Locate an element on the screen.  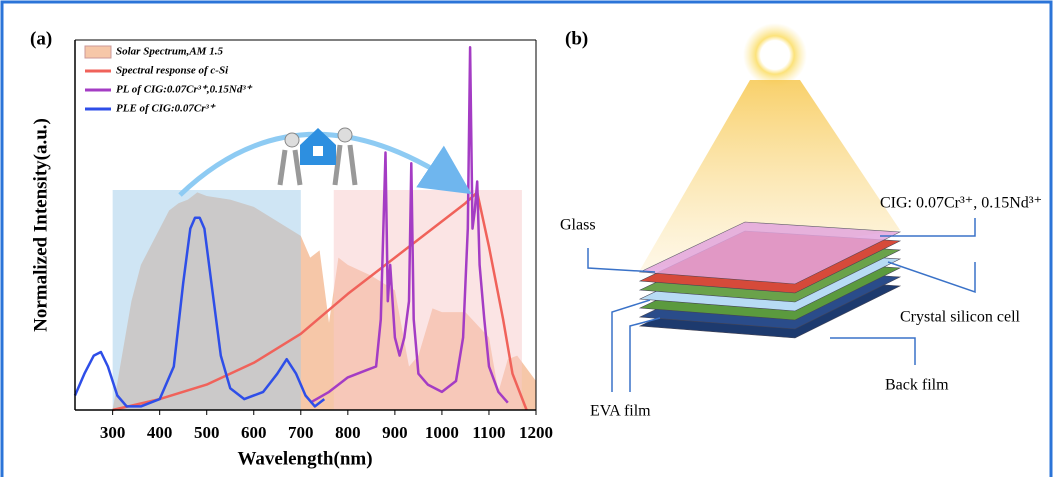
legend-swatch is located at coordinates (98, 52).